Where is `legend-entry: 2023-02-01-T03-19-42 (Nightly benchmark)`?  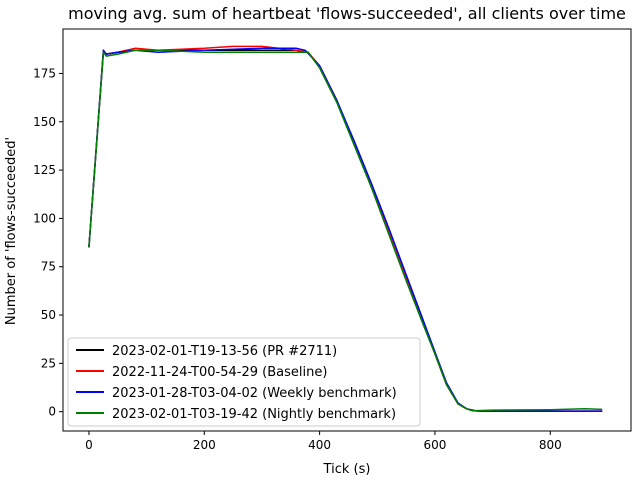
legend-entry: 2023-02-01-T03-19-42 (Nightly benchmark) is located at coordinates (254, 414).